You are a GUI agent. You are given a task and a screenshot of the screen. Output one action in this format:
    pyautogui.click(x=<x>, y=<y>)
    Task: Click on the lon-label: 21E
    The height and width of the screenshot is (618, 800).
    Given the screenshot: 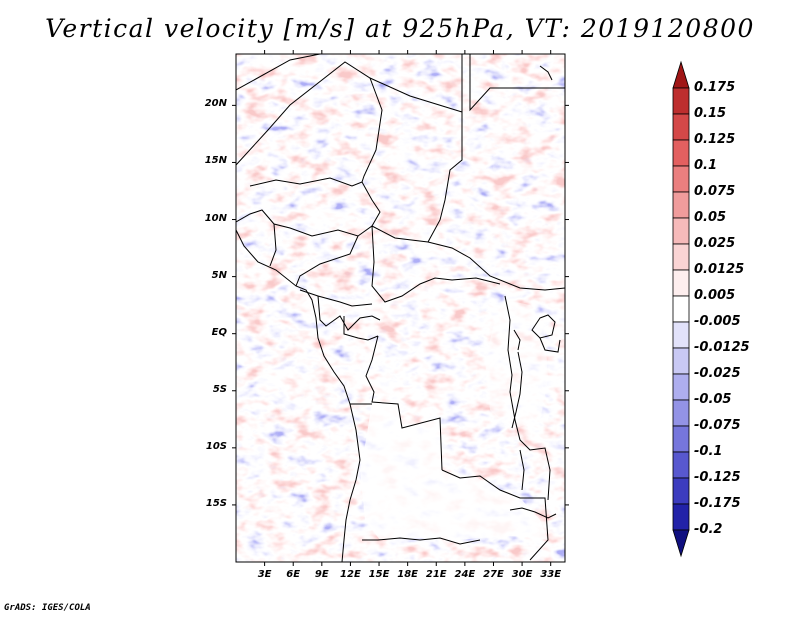 What is the action you would take?
    pyautogui.click(x=436, y=574)
    